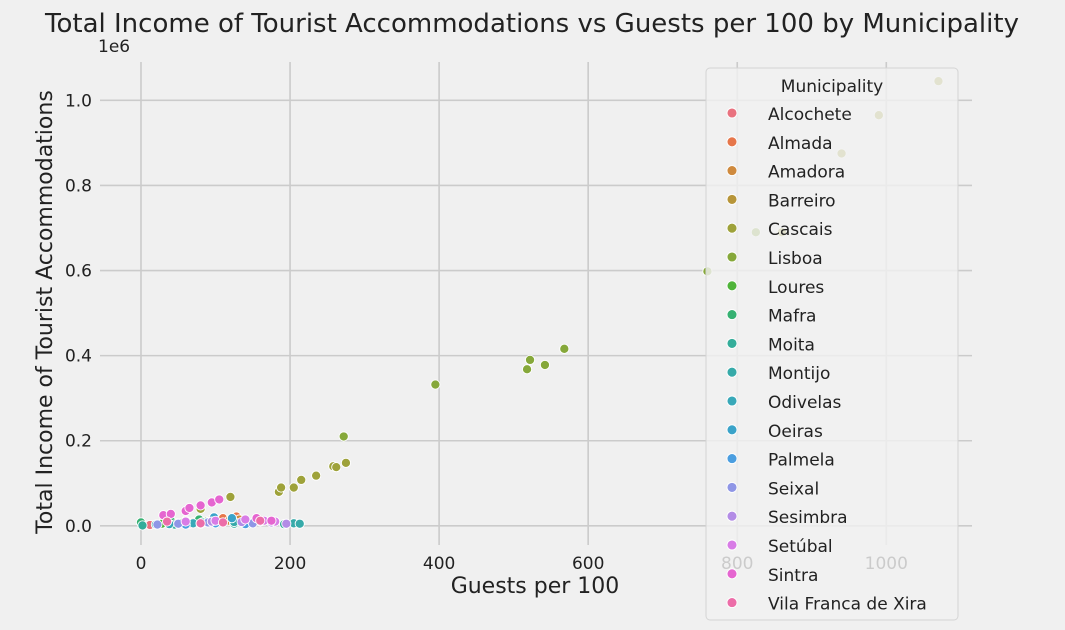  Describe the element at coordinates (805, 403) in the screenshot. I see `legend-label: Odivelas` at that location.